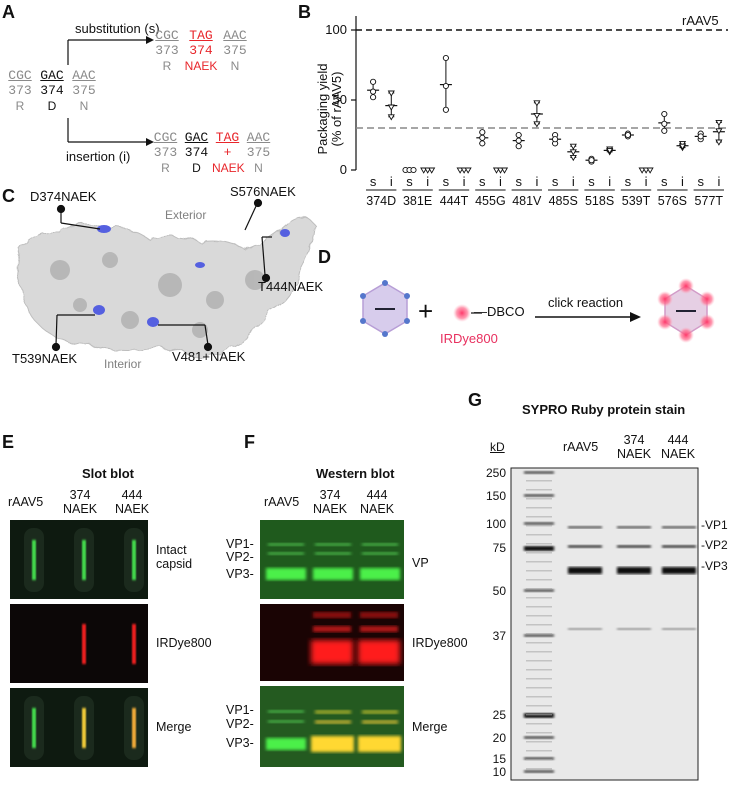 The image size is (733, 785). I want to click on group-label: 481V, so click(527, 201).